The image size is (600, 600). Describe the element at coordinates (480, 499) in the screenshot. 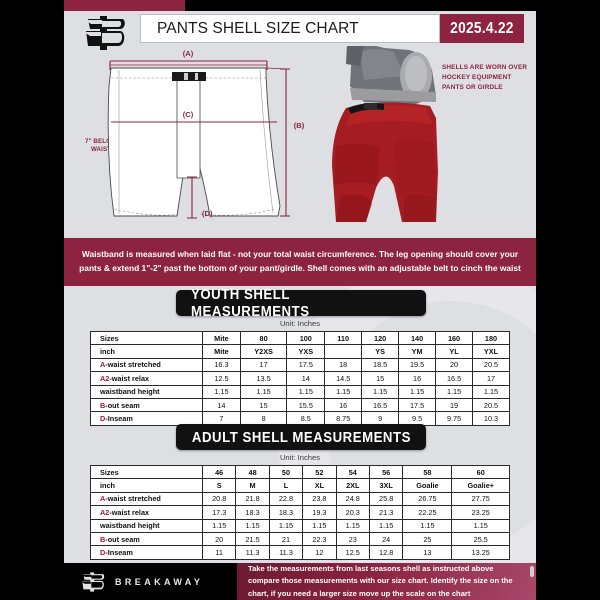

I see `table-cell: 27.75` at that location.